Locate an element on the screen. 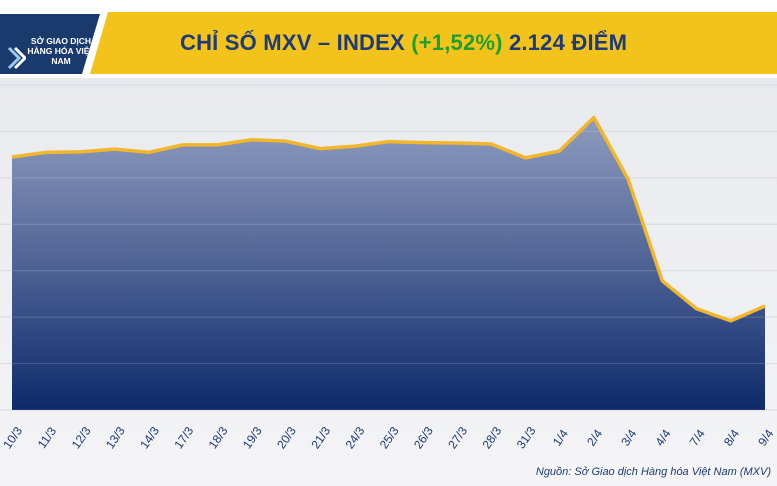  x-tick-label: 21/3 is located at coordinates (320, 437).